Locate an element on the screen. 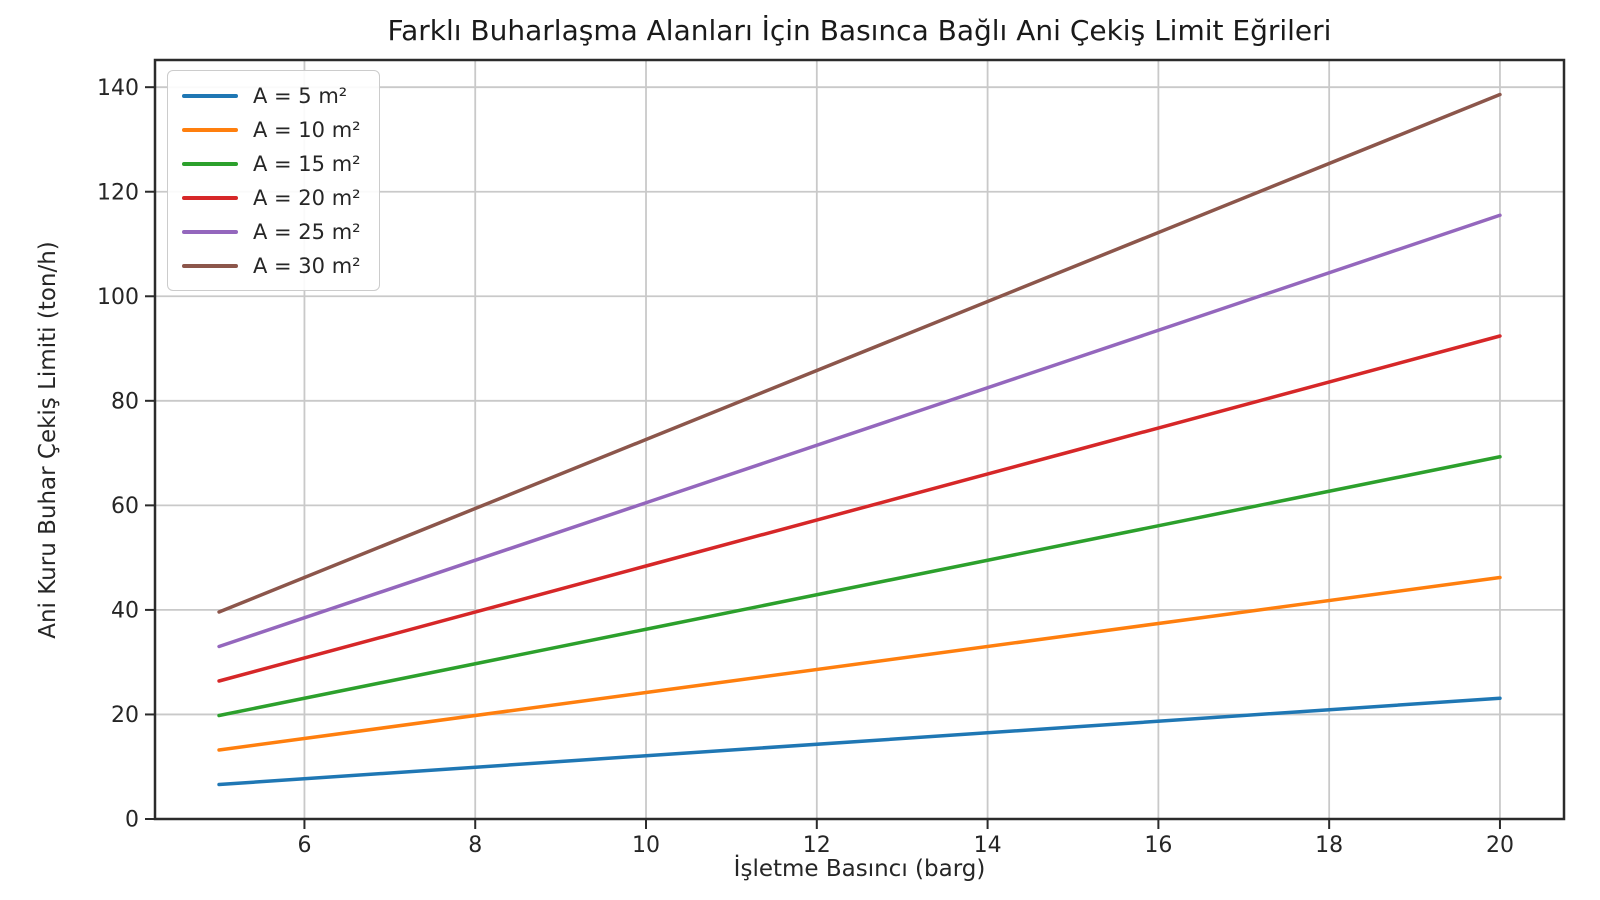 Image resolution: width=1600 pixels, height=900 pixels. x-tick-label: 14 is located at coordinates (988, 845).